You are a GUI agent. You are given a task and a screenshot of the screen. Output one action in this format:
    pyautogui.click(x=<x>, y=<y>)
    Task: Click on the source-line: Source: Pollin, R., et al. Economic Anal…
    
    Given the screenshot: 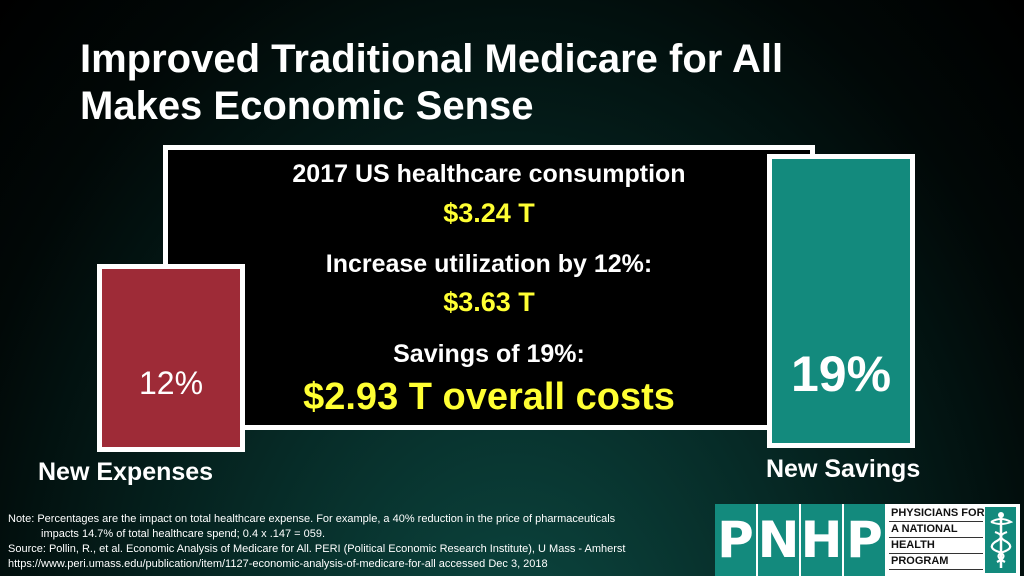 What is the action you would take?
    pyautogui.click(x=317, y=549)
    